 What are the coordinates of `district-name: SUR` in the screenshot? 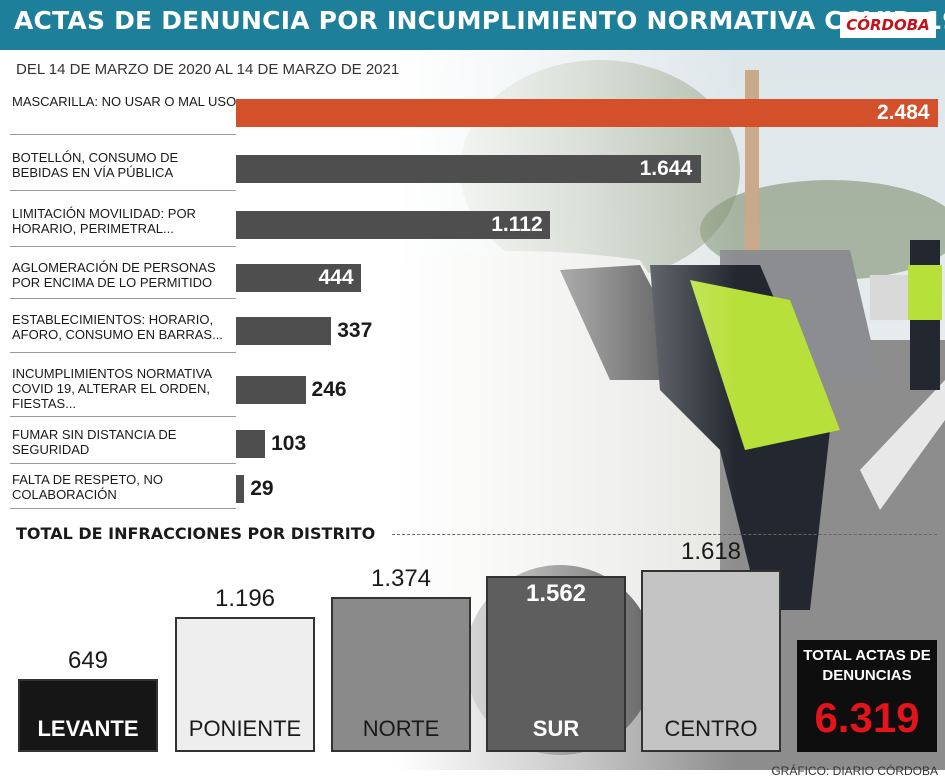 It's located at (556, 728).